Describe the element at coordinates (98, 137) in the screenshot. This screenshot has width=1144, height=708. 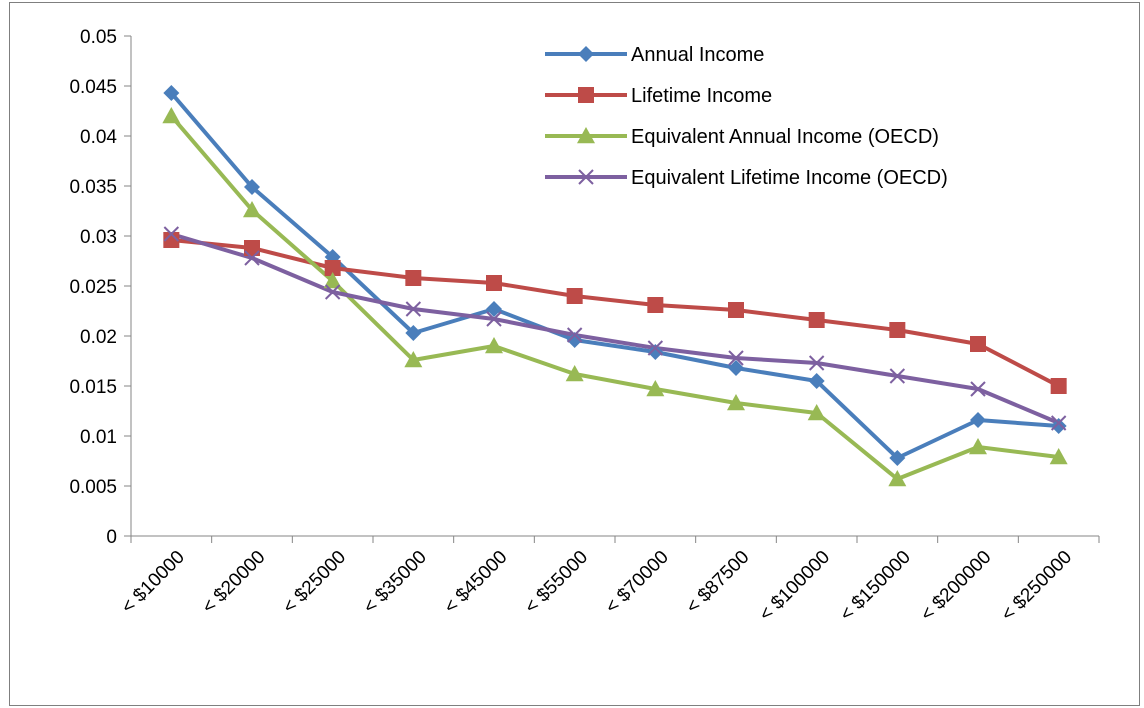
I see `y-tick-label: 0.04` at that location.